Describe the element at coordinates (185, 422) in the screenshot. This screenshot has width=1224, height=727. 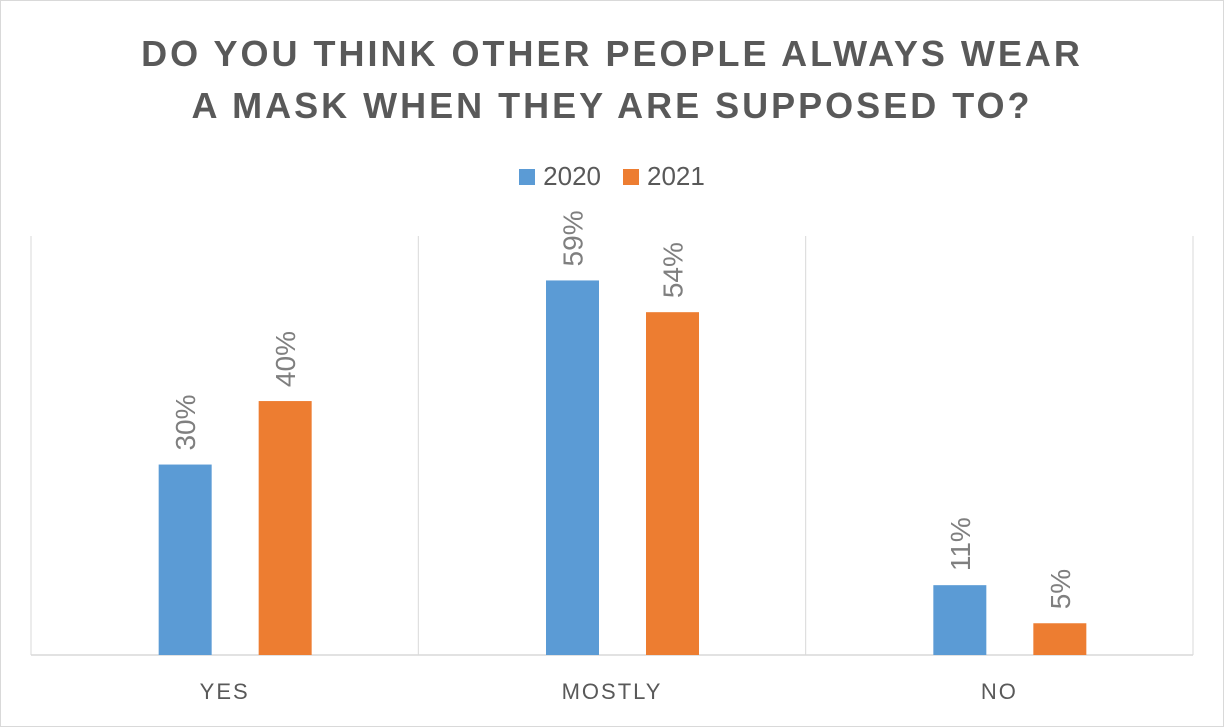
I see `data-label-2020-yes: 30%` at that location.